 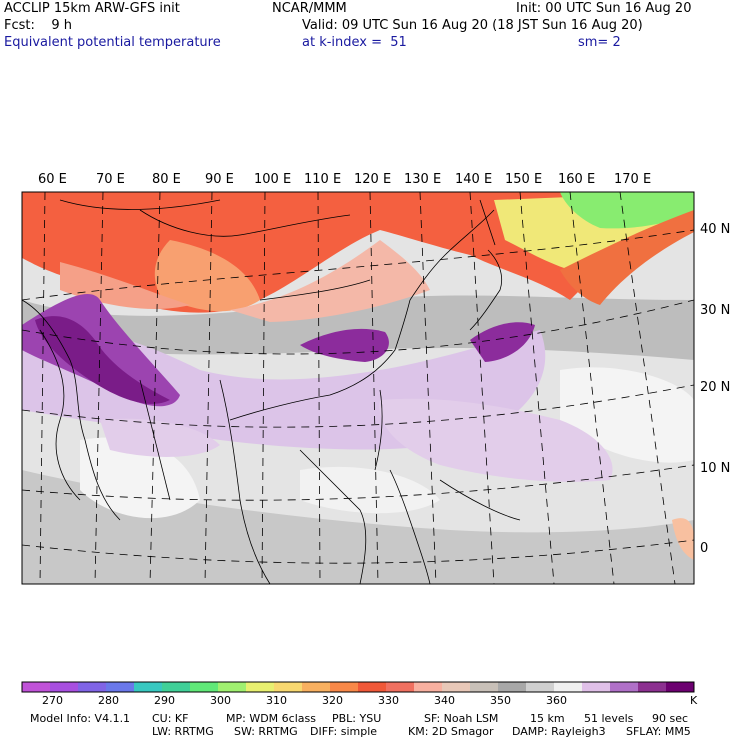 What do you see at coordinates (524, 179) in the screenshot?
I see `lon-label: 150 E` at bounding box center [524, 179].